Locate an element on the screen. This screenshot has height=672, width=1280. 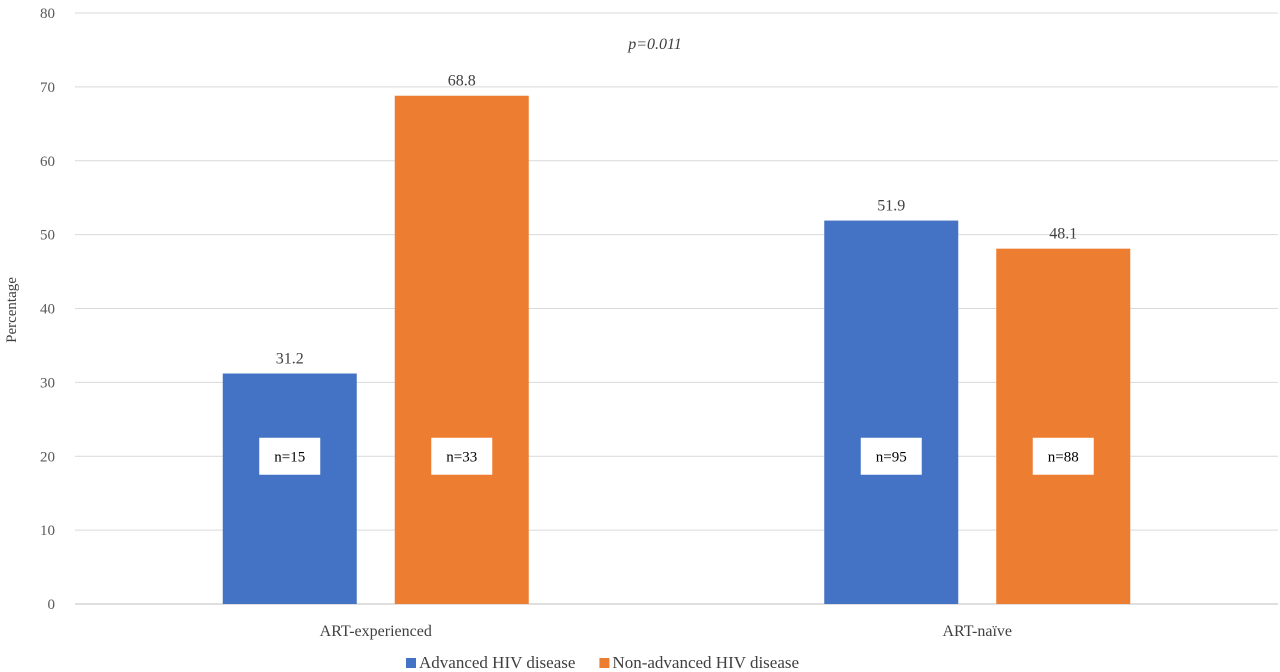
n-label: n=95 is located at coordinates (891, 457).